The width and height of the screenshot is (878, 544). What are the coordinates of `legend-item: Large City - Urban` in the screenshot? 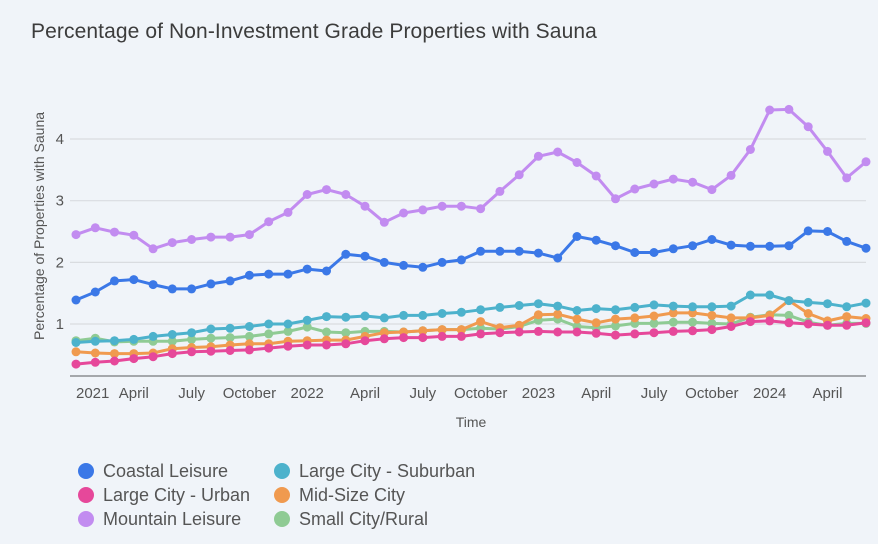 It's located at (176, 495).